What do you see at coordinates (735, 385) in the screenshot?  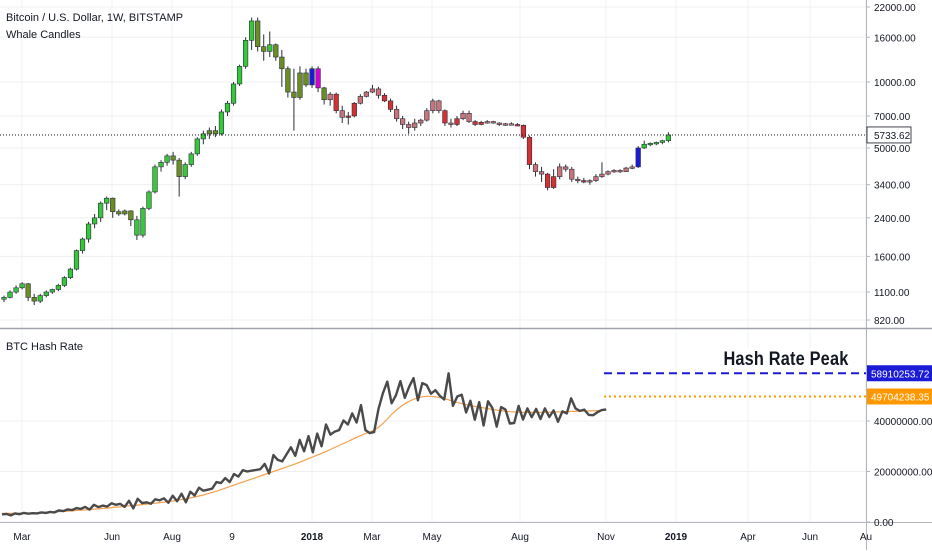 I see `hash-rate-levels` at bounding box center [735, 385].